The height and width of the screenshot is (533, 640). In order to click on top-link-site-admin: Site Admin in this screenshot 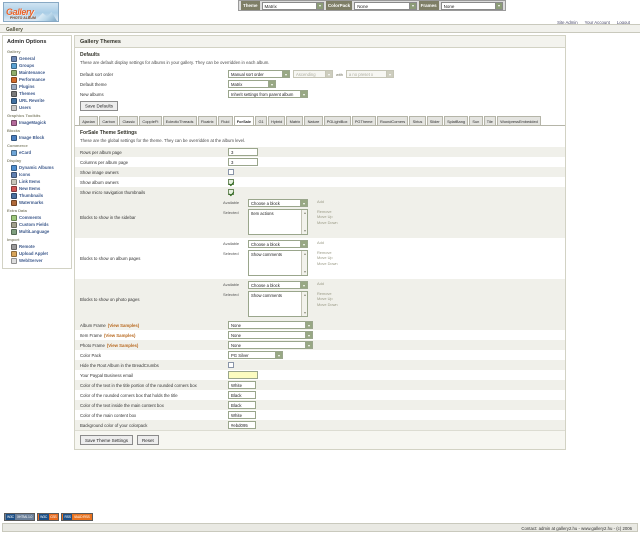, I will do `click(567, 22)`.